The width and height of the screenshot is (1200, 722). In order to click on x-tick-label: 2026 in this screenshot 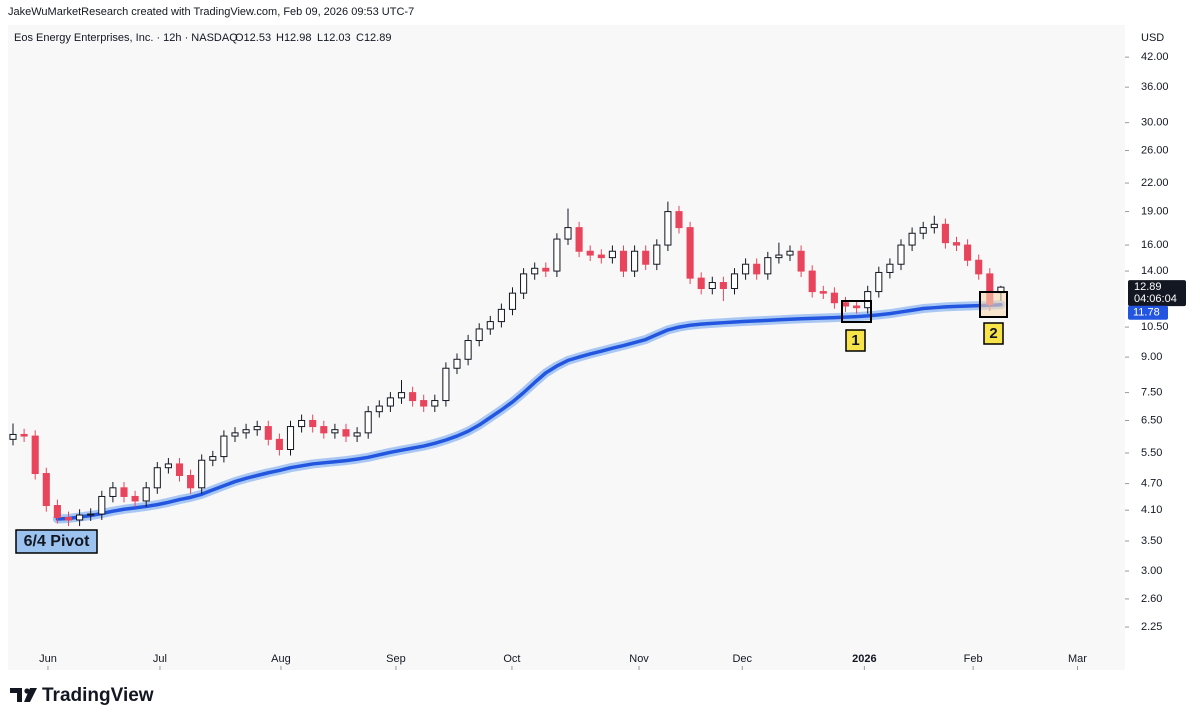, I will do `click(864, 659)`.